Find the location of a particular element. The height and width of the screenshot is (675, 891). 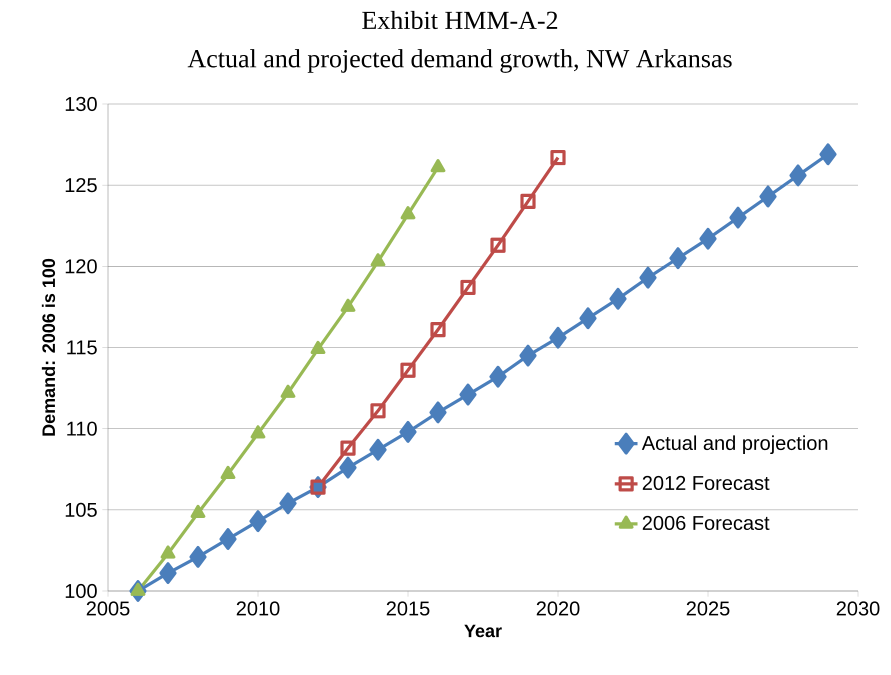

x-tick-label: 2025 is located at coordinates (708, 608).